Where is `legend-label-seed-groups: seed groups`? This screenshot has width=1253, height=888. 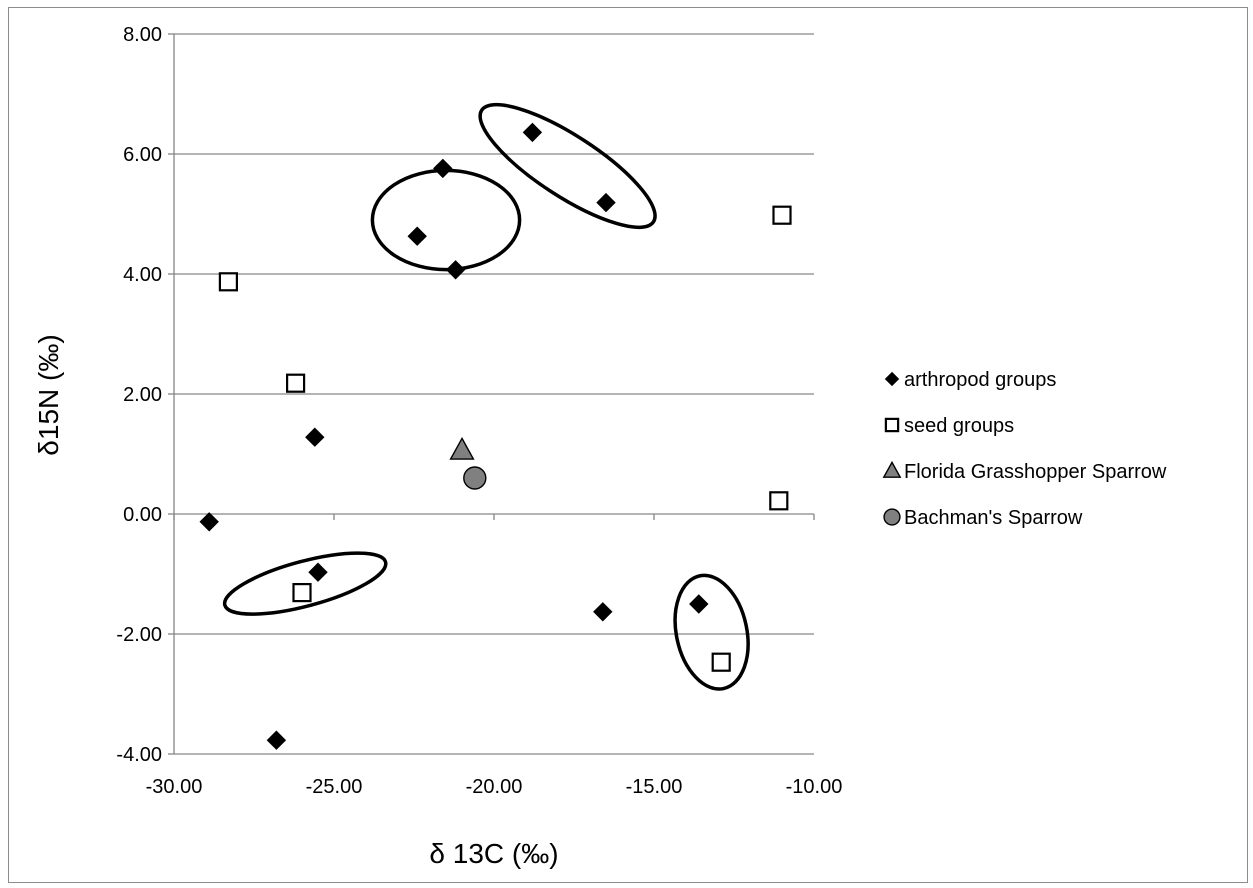
legend-label-seed-groups: seed groups is located at coordinates (959, 426).